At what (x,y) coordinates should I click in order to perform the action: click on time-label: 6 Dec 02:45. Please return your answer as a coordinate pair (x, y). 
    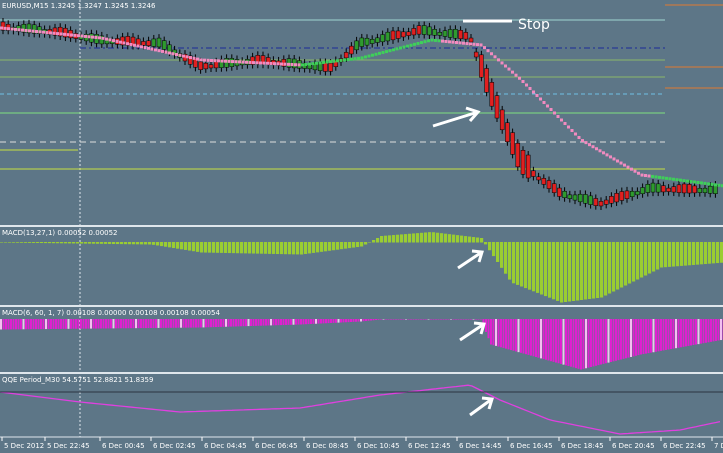
    Looking at the image, I should click on (174, 446).